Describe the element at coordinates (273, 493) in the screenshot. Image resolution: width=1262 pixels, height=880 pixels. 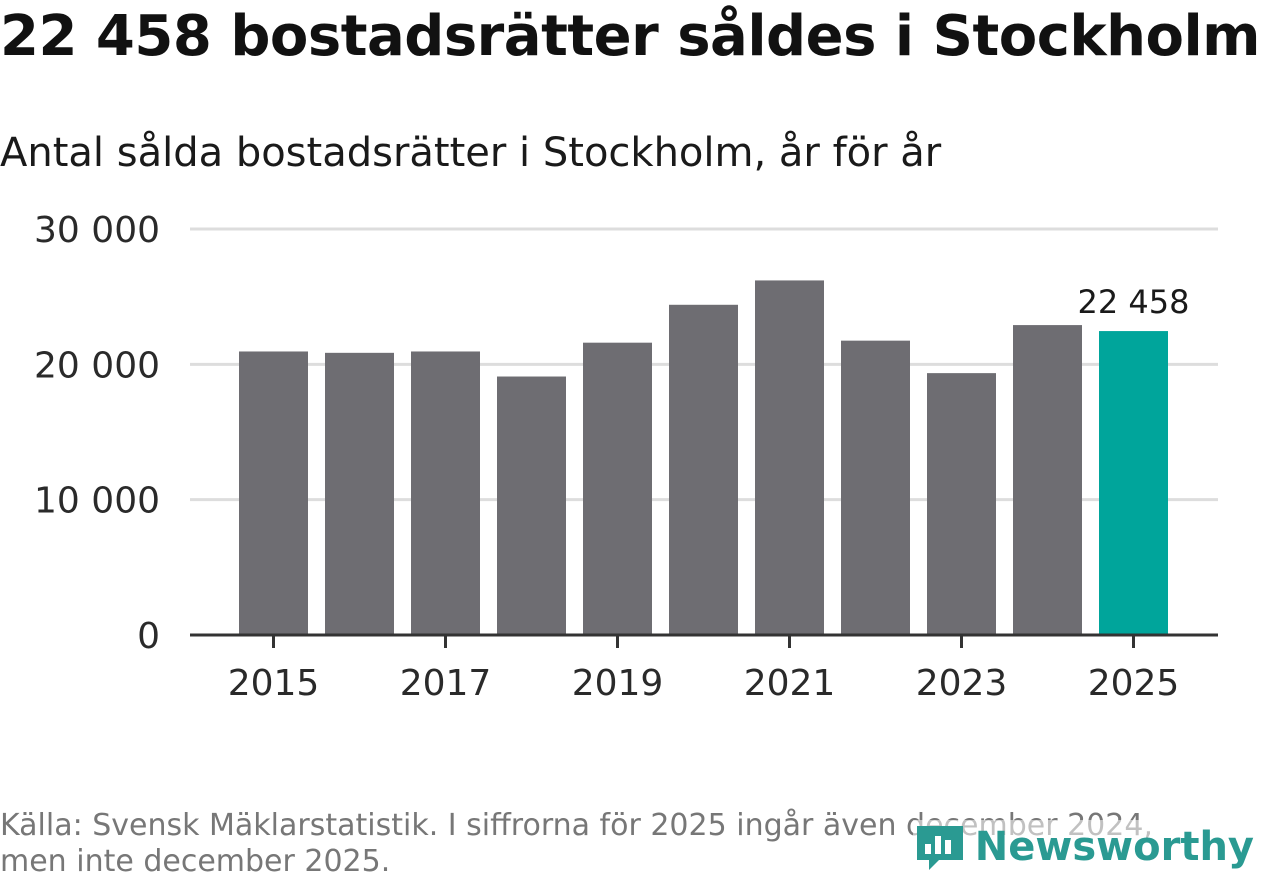
I see `bar-2015` at that location.